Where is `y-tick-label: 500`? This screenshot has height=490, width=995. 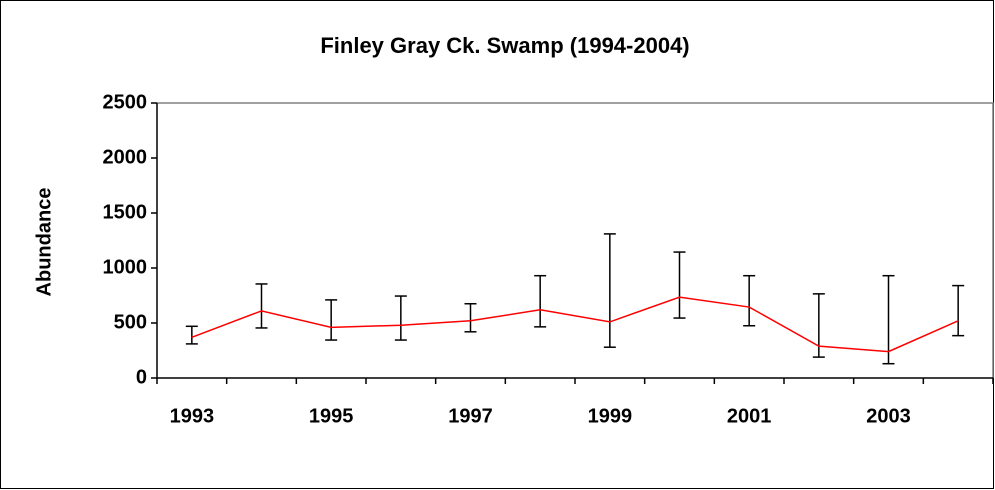
y-tick-label: 500 is located at coordinates (130, 322).